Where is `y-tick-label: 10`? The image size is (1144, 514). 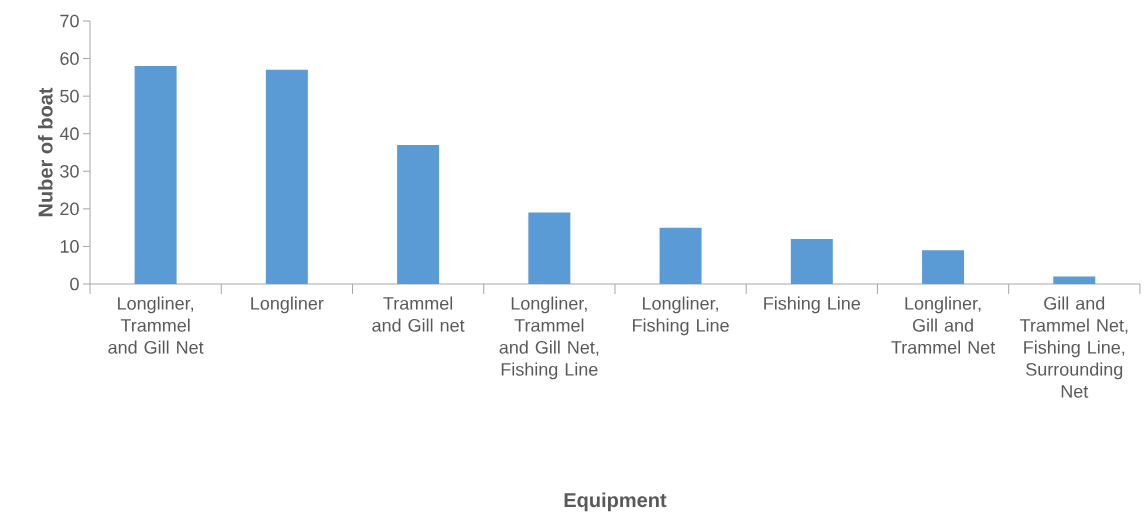 y-tick-label: 10 is located at coordinates (69, 246).